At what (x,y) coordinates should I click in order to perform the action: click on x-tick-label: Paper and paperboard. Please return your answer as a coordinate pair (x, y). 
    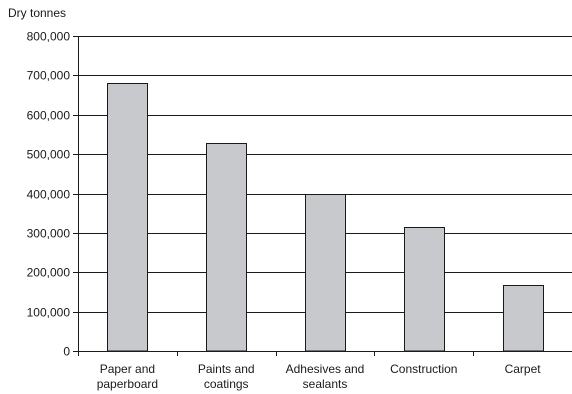
    Looking at the image, I should click on (127, 376).